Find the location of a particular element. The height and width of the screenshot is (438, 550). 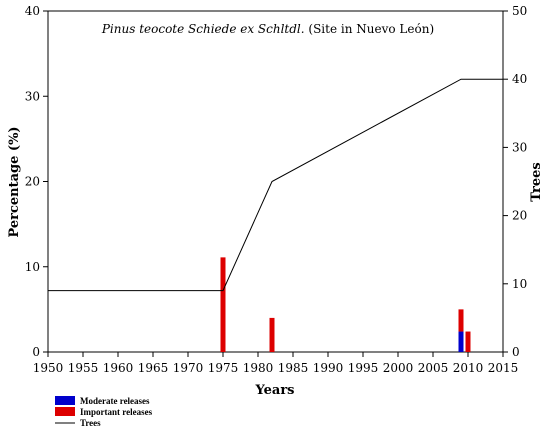

y-left-tick-label: 0 is located at coordinates (36, 352).